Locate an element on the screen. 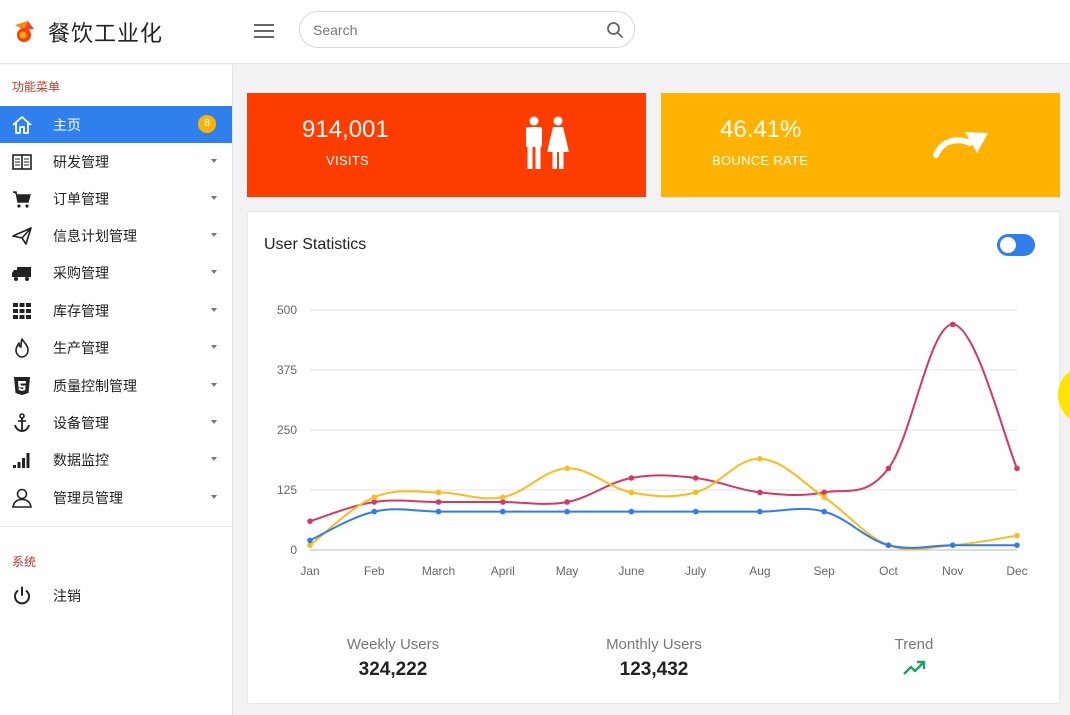  book-icon is located at coordinates (22, 162).